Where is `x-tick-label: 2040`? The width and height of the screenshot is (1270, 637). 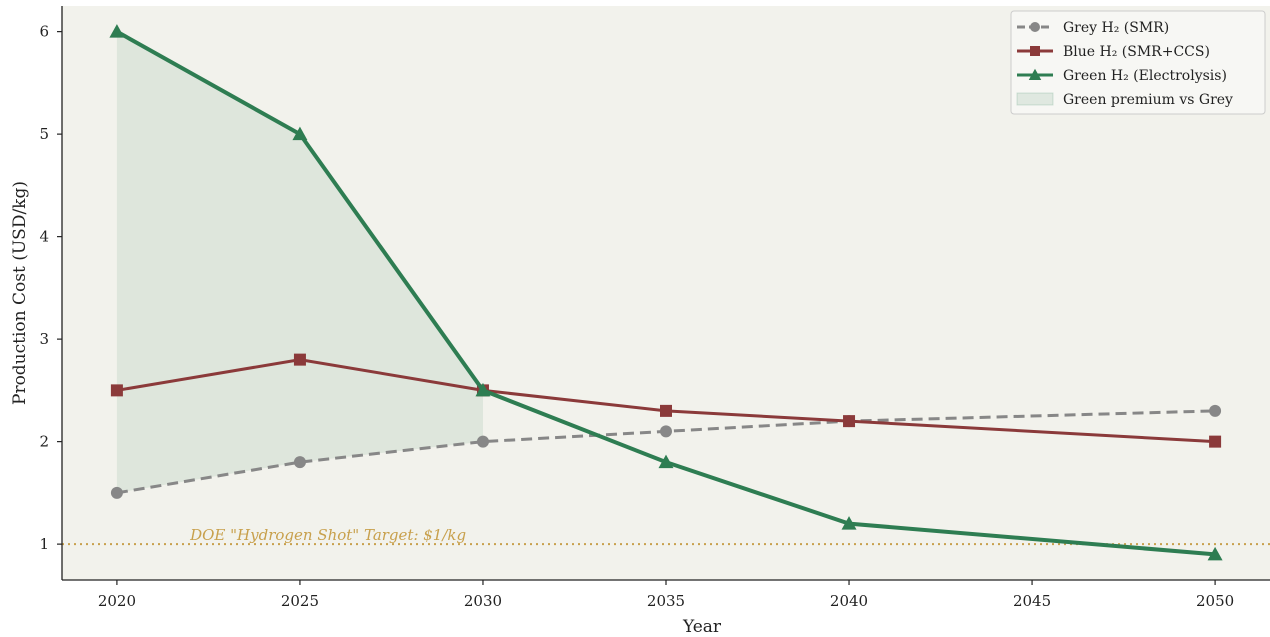 x-tick-label: 2040 is located at coordinates (849, 601).